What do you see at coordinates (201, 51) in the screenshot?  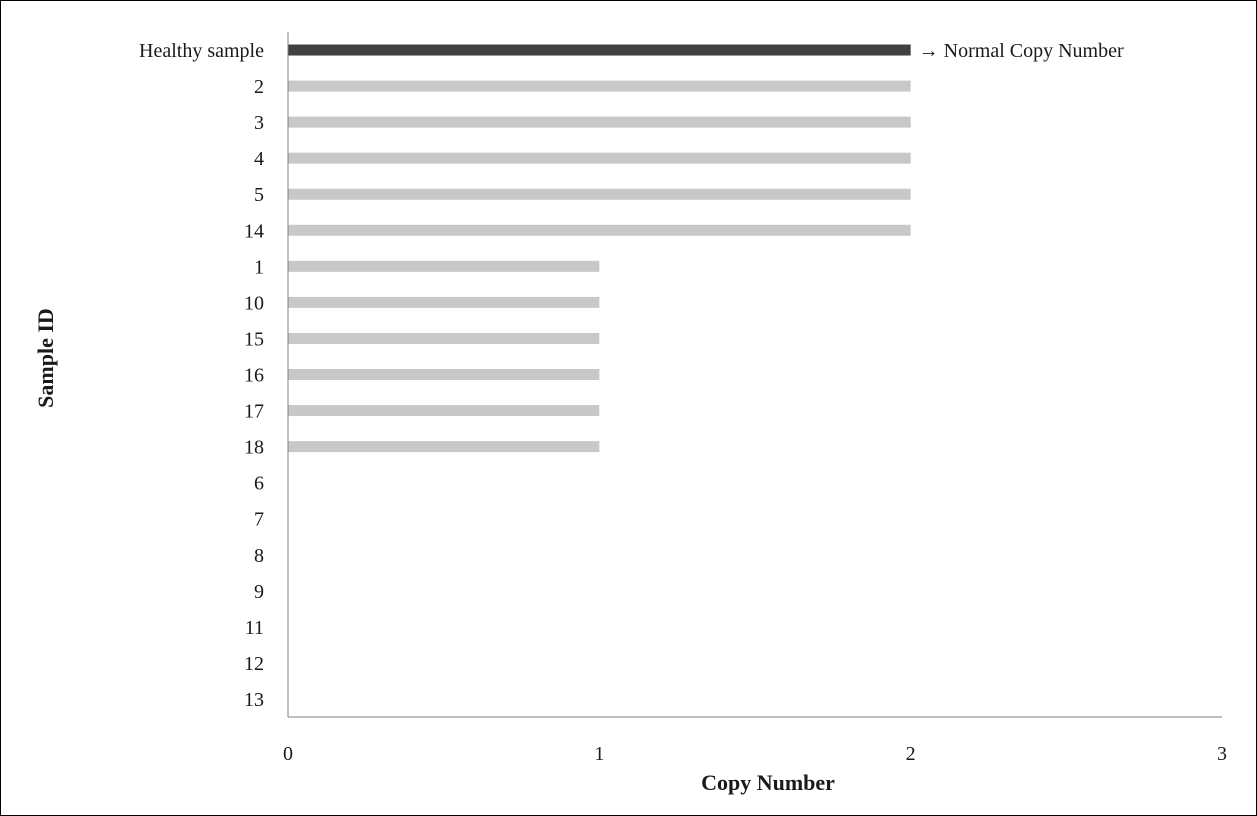 I see `category-label: Healthy sample` at bounding box center [201, 51].